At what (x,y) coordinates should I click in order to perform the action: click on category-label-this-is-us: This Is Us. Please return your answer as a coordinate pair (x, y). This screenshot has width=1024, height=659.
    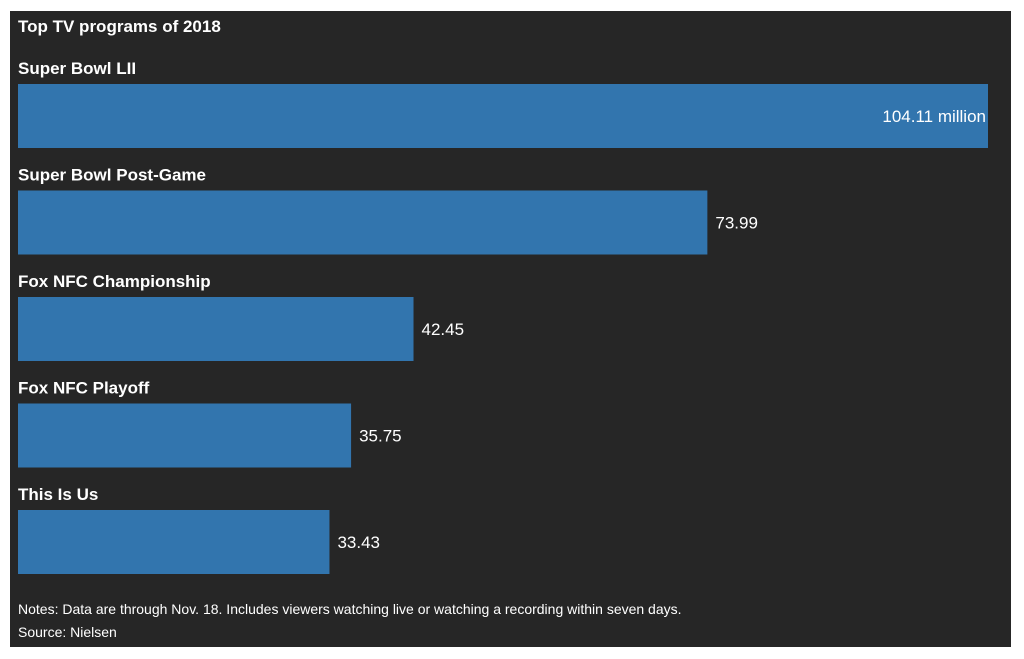
    Looking at the image, I should click on (58, 494).